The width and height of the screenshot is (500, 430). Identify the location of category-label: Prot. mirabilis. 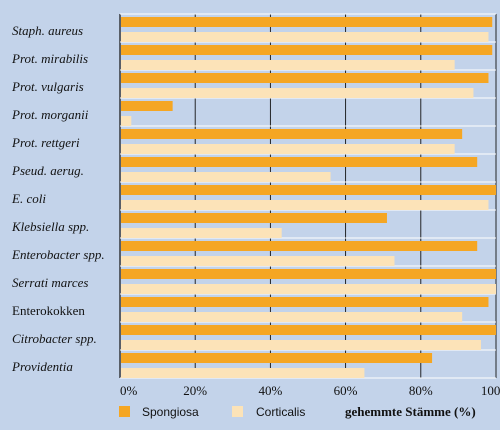
(49, 58).